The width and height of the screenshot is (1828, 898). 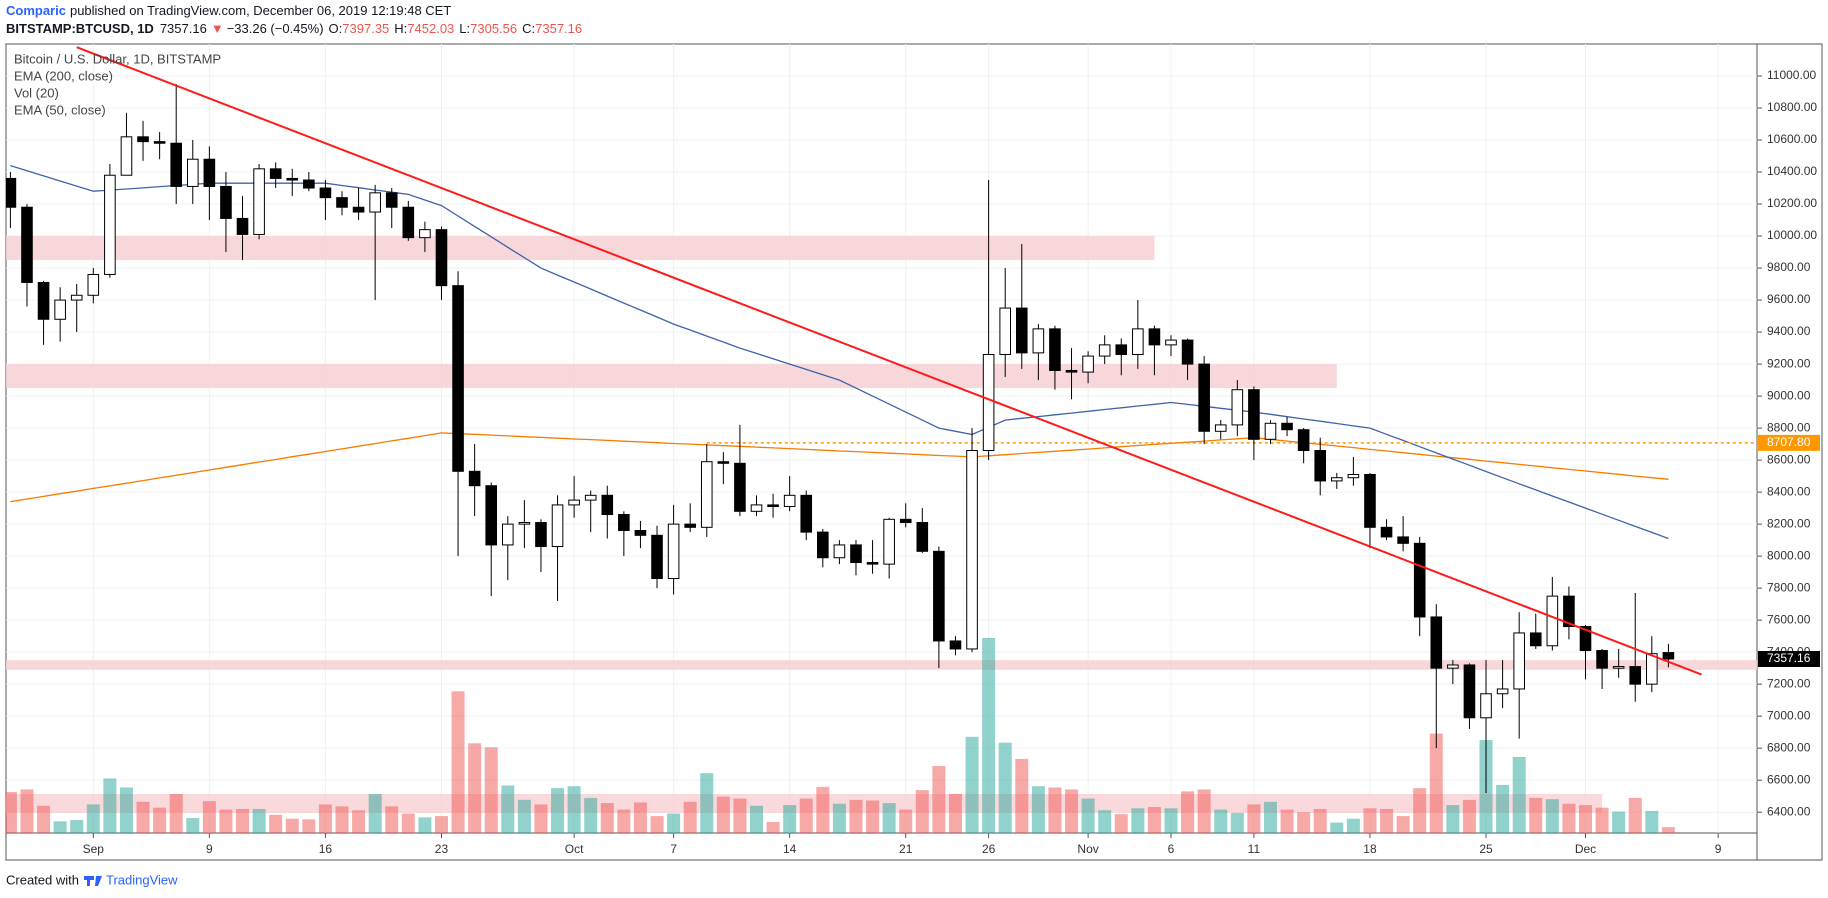 I want to click on x-tick-label: 21, so click(x=906, y=849).